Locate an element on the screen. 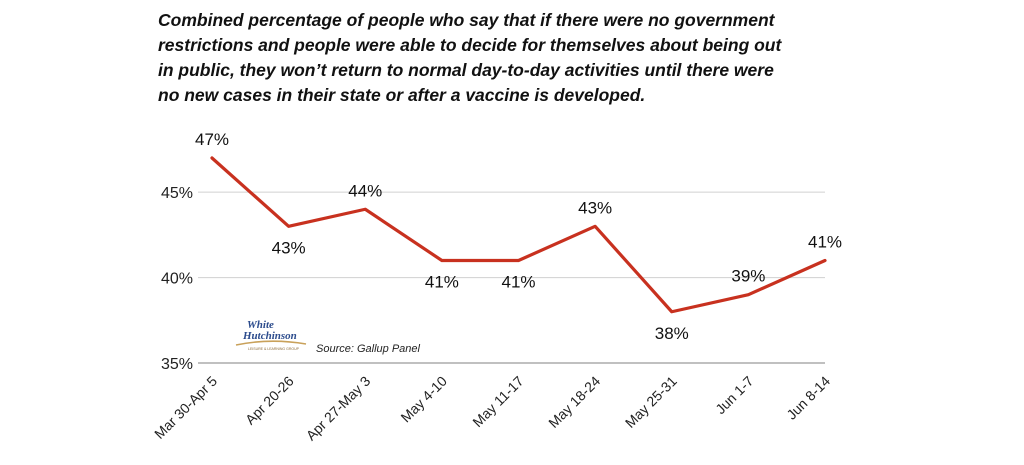 The height and width of the screenshot is (465, 1024). x-tick-label: May 18-24 is located at coordinates (574, 402).